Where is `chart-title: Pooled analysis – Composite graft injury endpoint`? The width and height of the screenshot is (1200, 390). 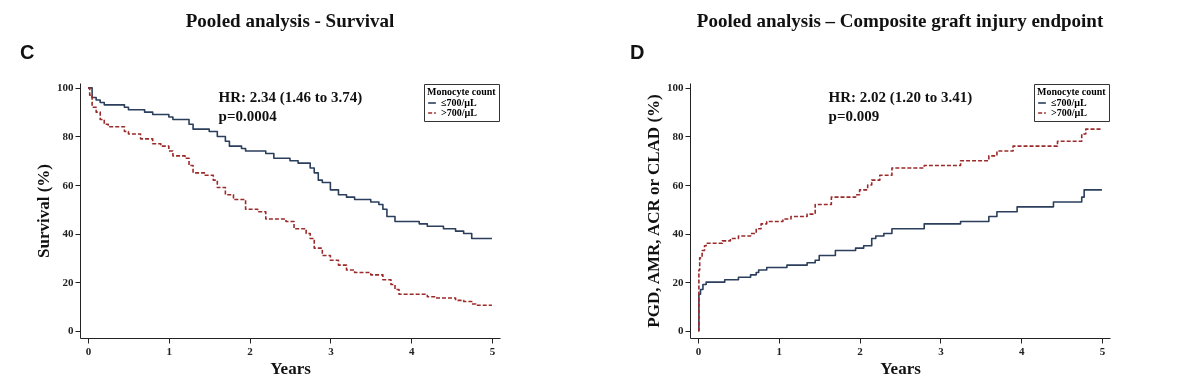 chart-title: Pooled analysis – Composite graft injury endpoint is located at coordinates (900, 20).